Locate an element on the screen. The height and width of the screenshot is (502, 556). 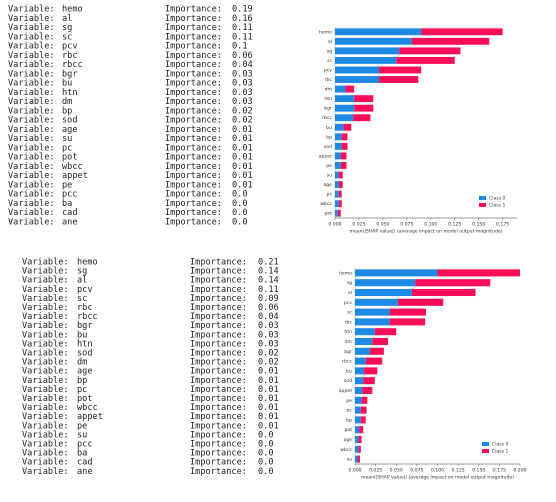
variable-name: bgr is located at coordinates (85, 326).